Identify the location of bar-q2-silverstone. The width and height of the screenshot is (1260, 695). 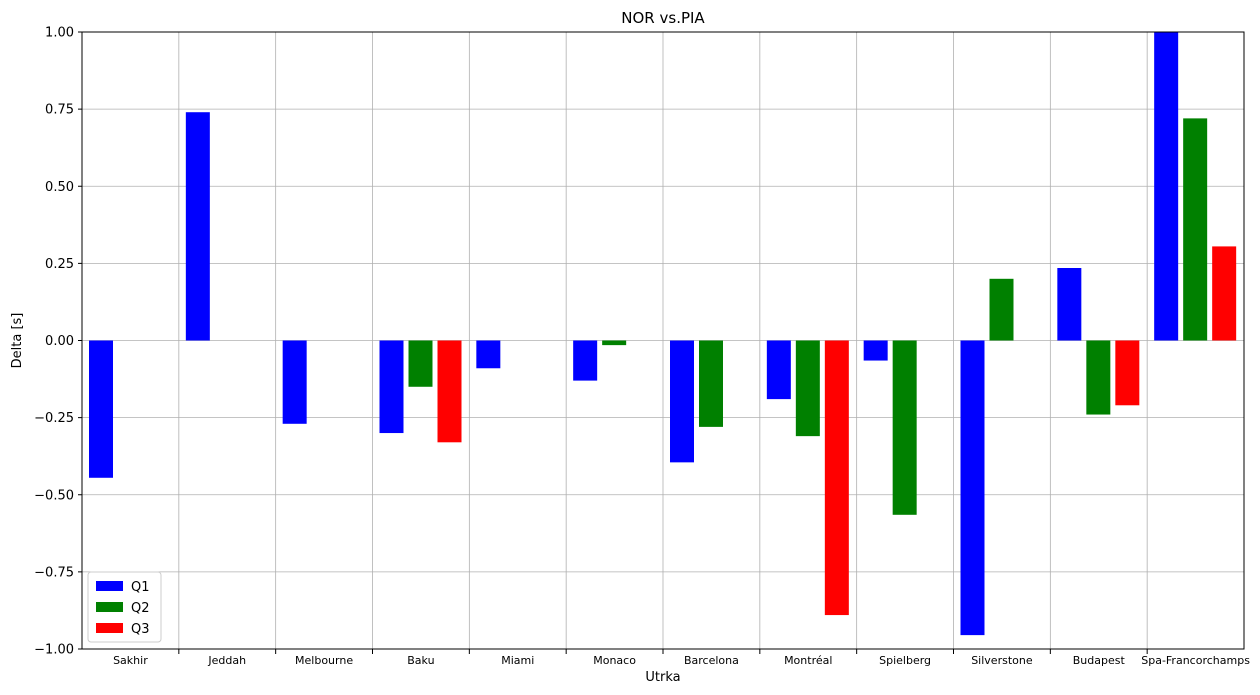
(1001, 309).